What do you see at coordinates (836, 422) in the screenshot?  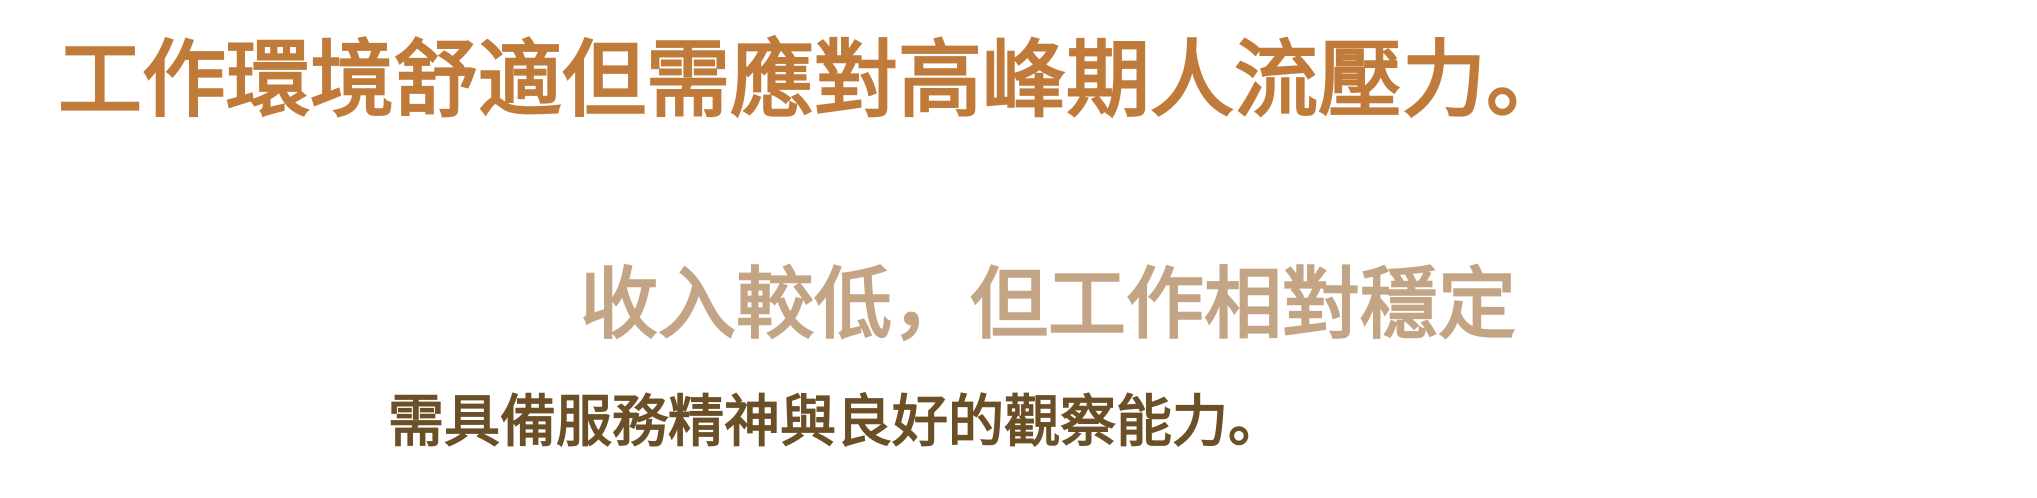 I see `text-required-skills: 需具備服務精神與良好的觀察能力。` at bounding box center [836, 422].